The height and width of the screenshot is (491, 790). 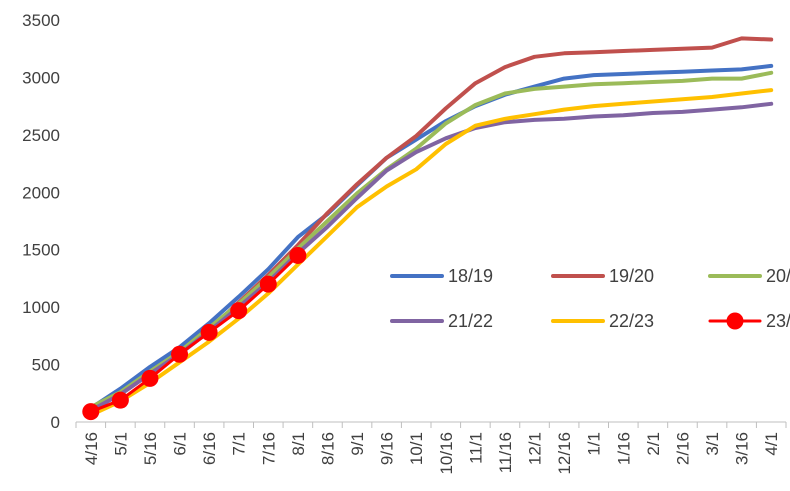 I want to click on x-tick-label: 6/1, so click(x=180, y=444).